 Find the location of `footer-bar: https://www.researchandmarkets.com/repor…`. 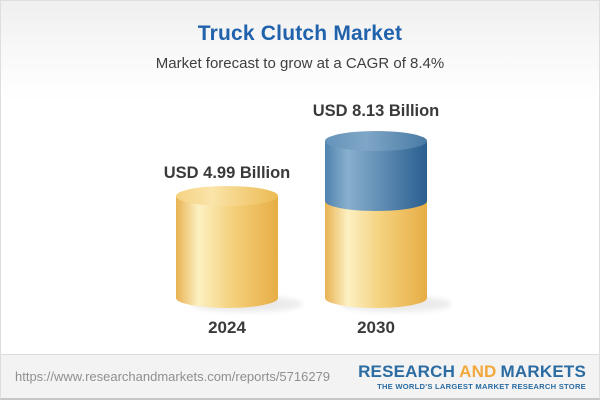

footer-bar: https://www.researchandmarkets.com/repor… is located at coordinates (300, 376).